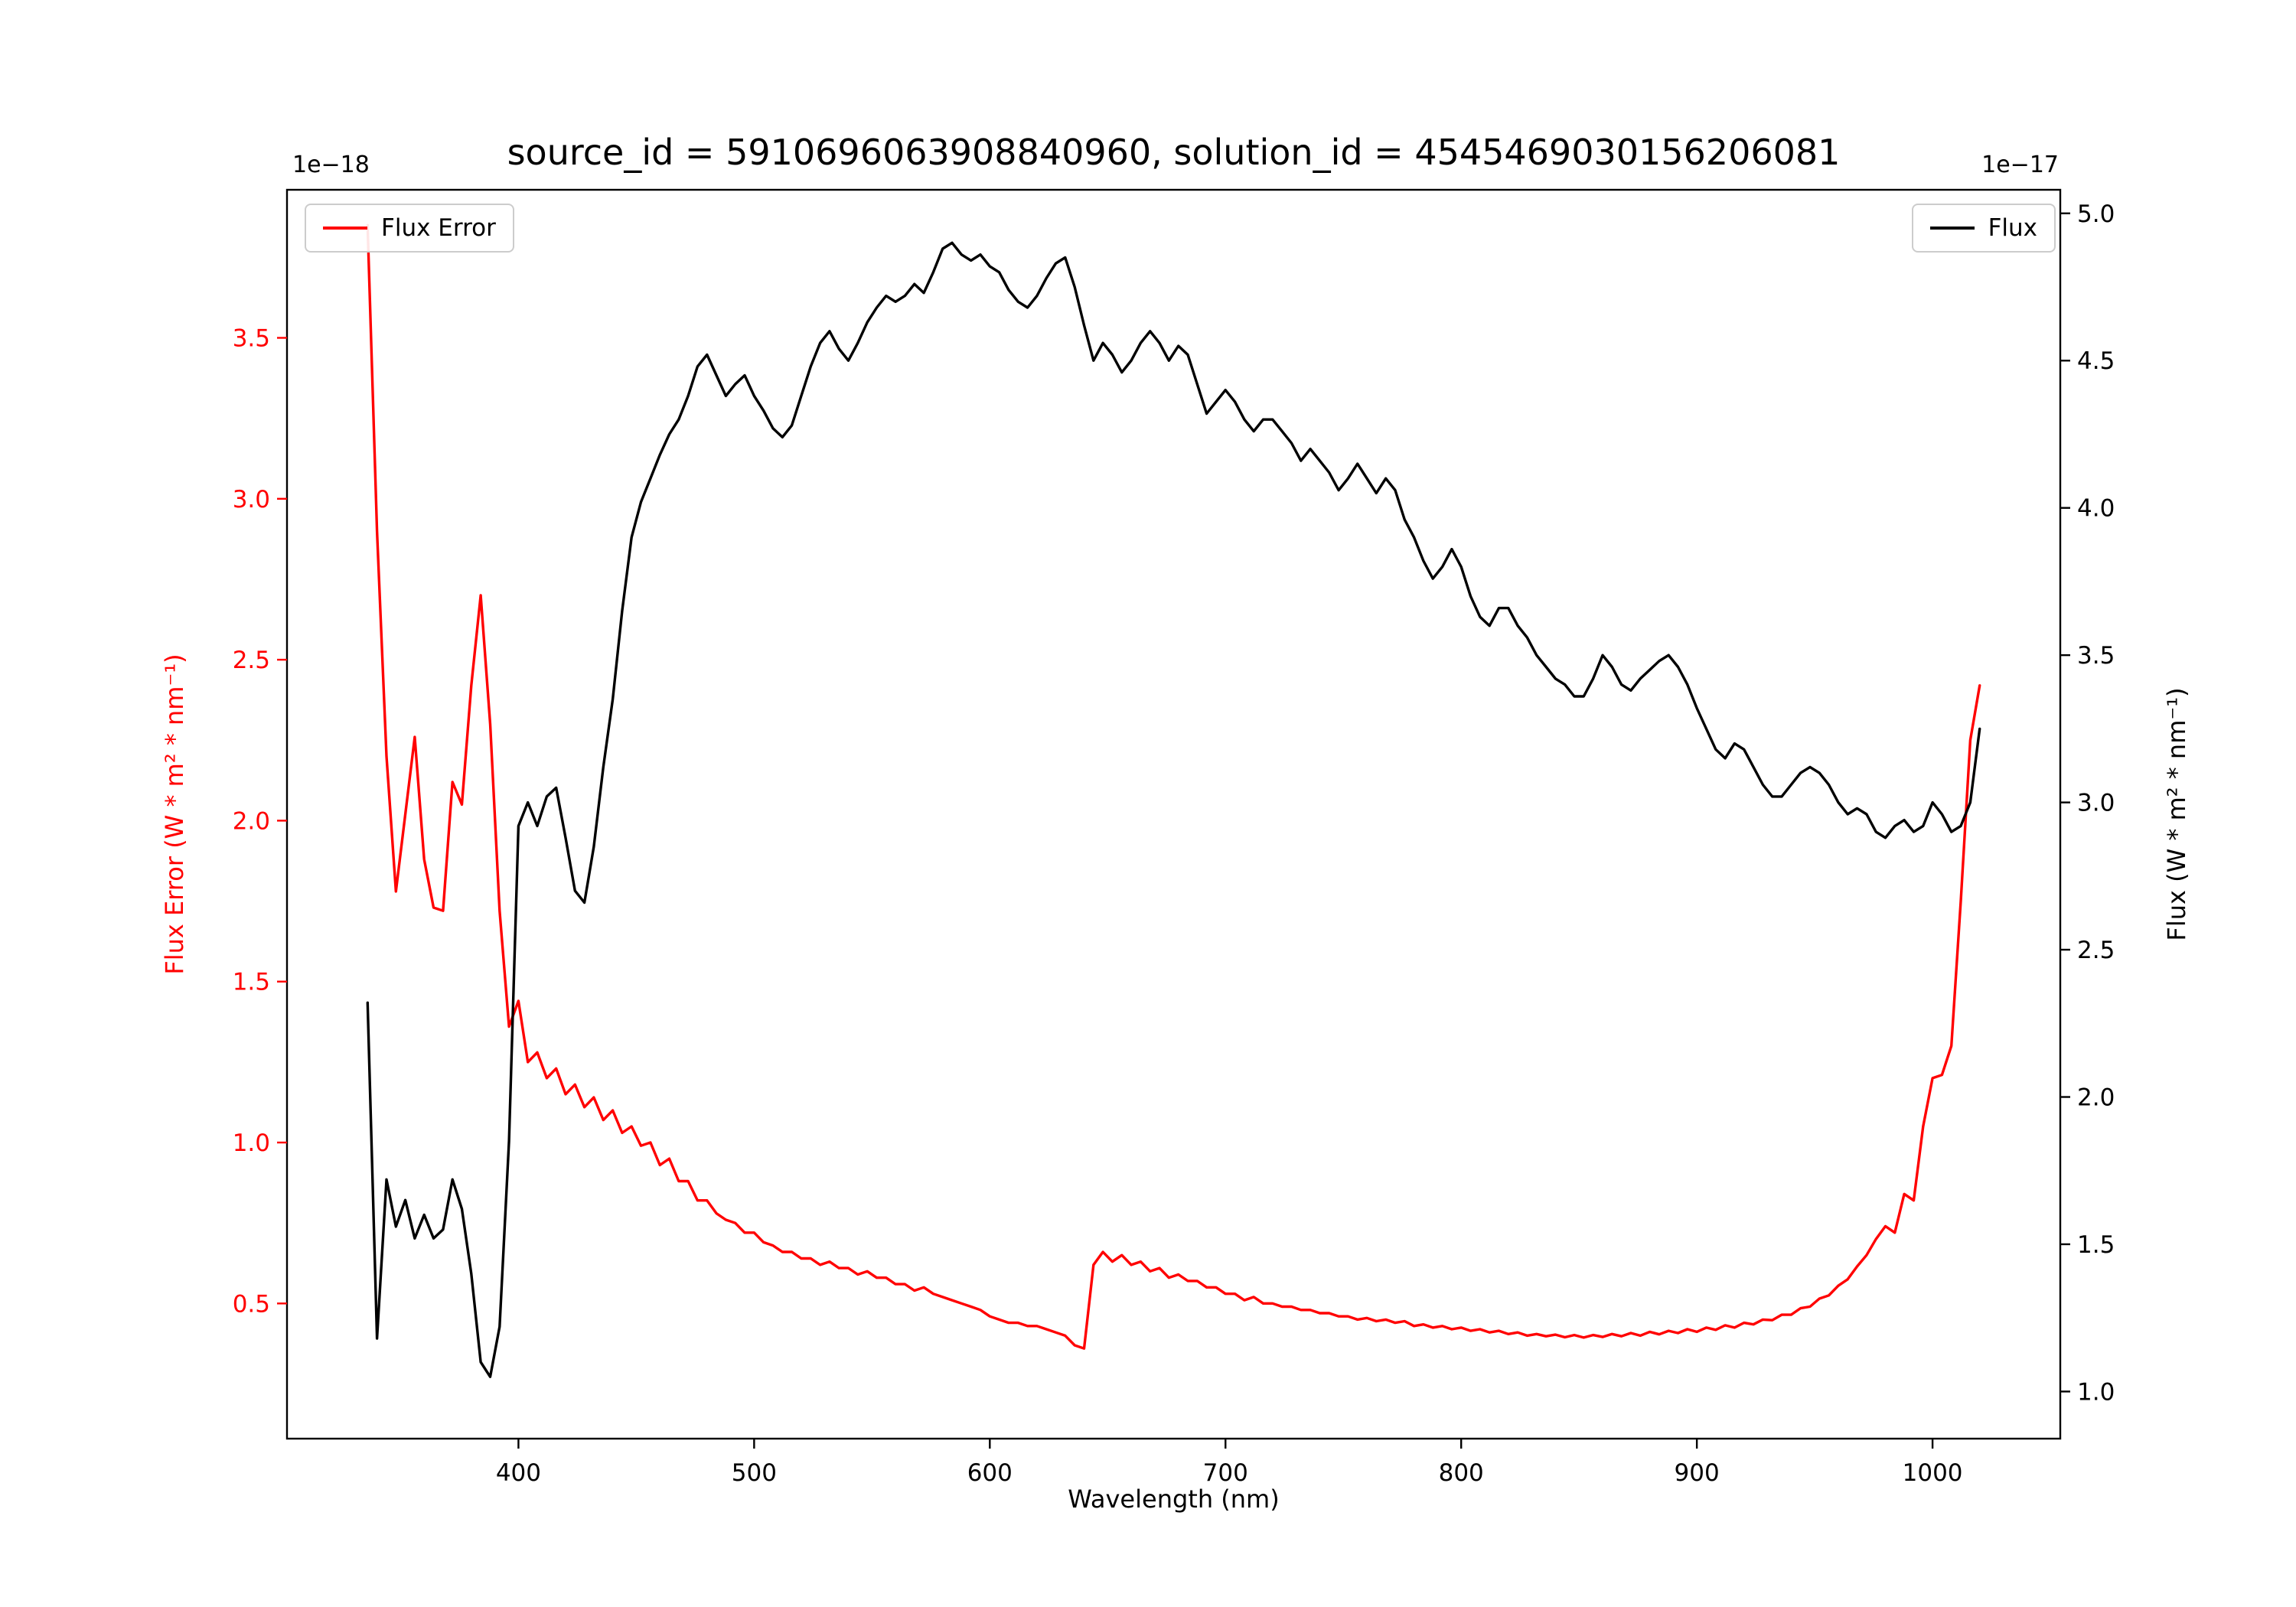  What do you see at coordinates (1697, 1473) in the screenshot?
I see `x-tick-label: 900` at bounding box center [1697, 1473].